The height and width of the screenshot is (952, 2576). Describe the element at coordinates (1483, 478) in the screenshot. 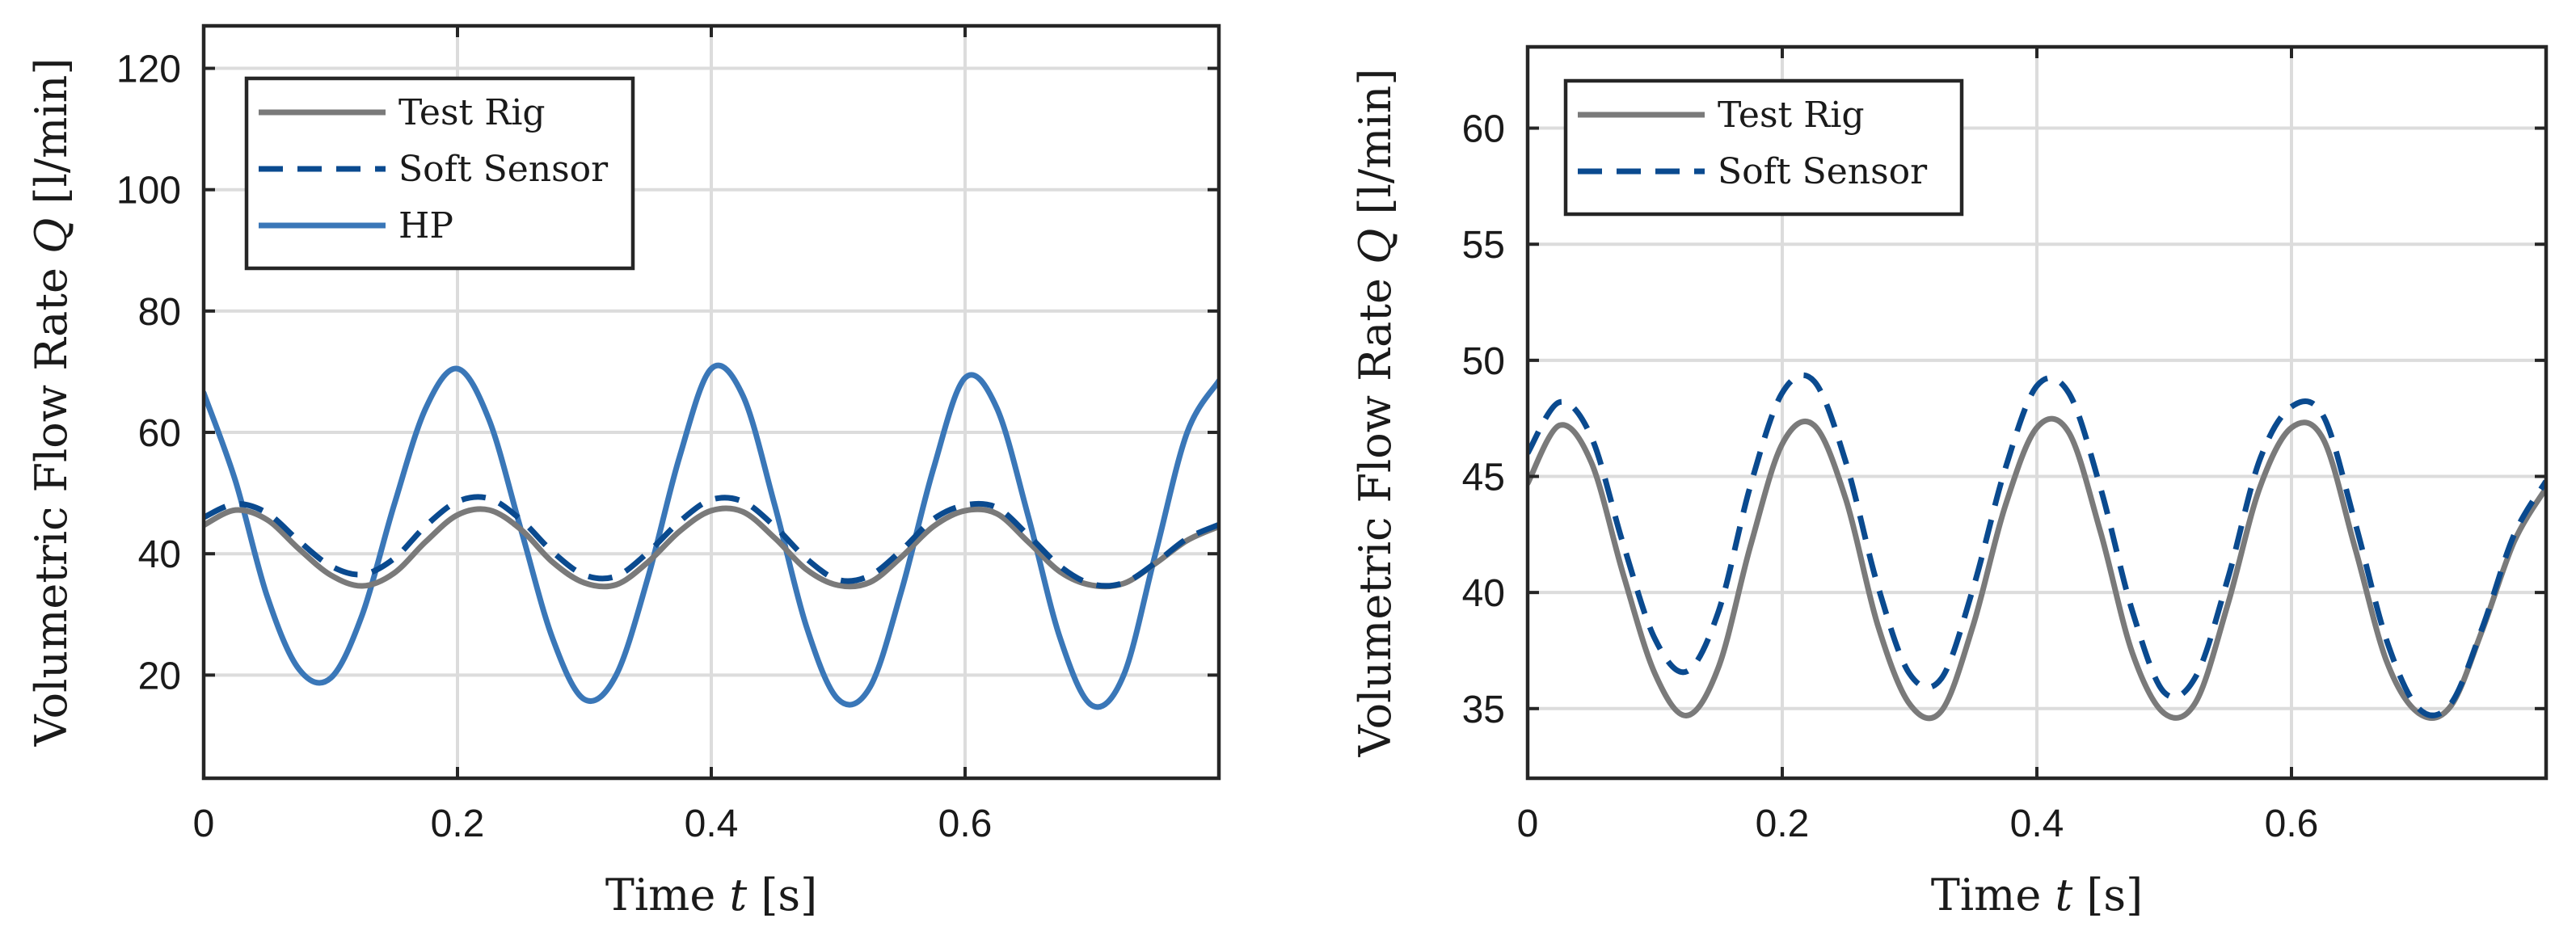

I see `y-tick-label: 45` at that location.